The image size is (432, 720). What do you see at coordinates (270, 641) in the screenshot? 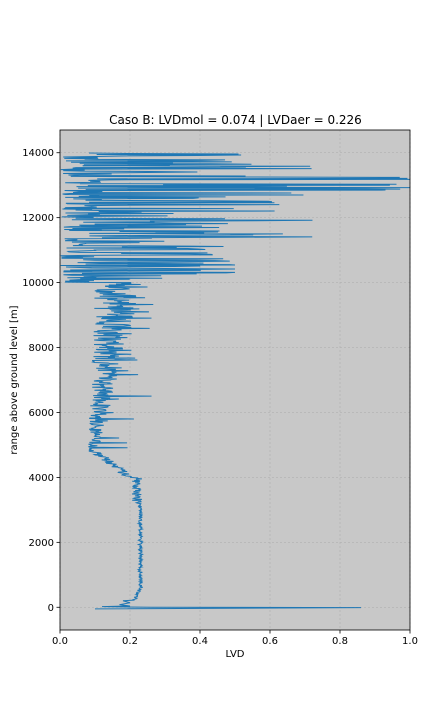
I see `x-tick-label: 0.6` at bounding box center [270, 641].